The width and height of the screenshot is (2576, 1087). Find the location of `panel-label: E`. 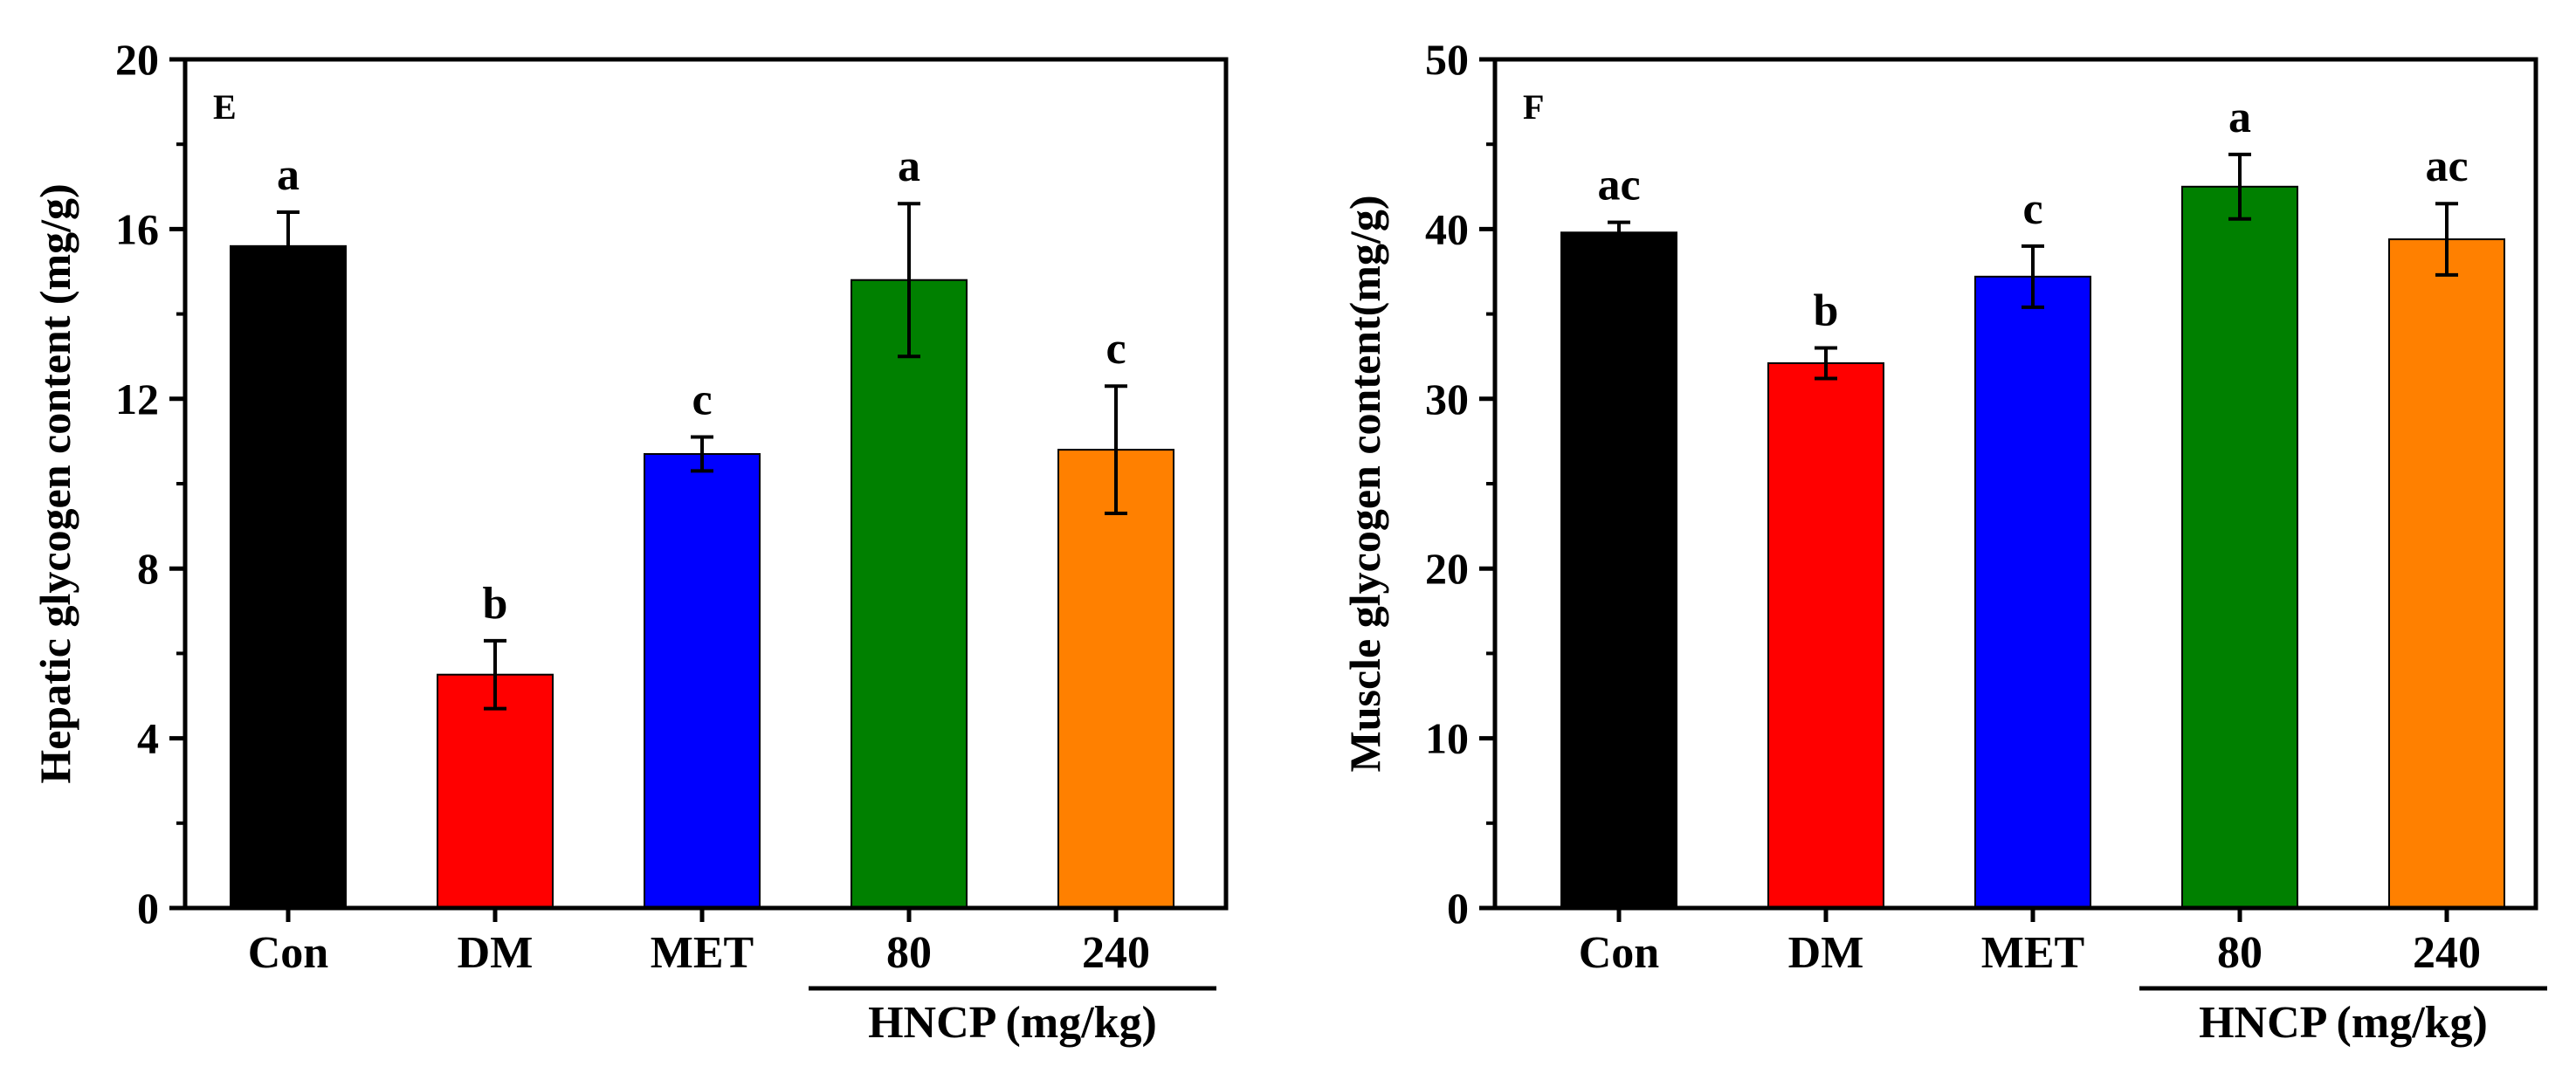

panel-label: E is located at coordinates (225, 107).